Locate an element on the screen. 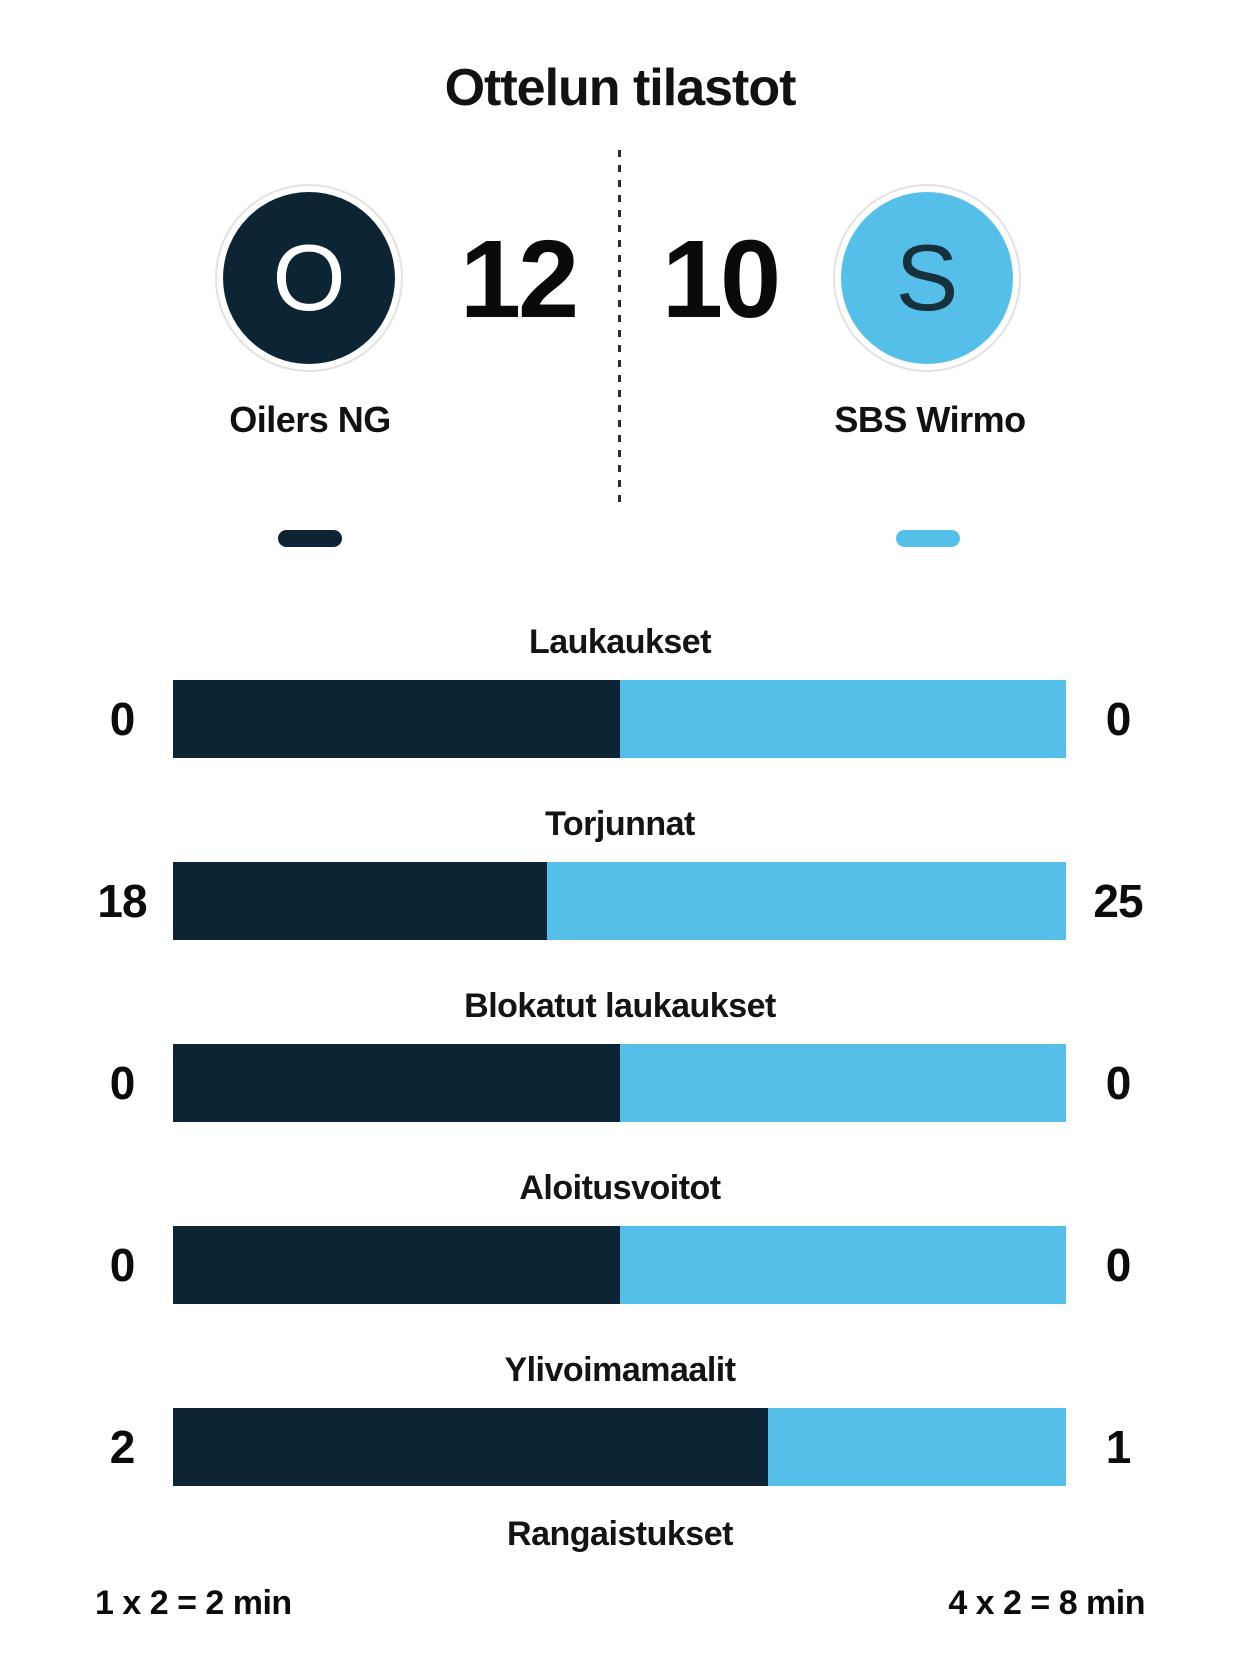 The image size is (1240, 1680). away-score: 10 is located at coordinates (721, 279).